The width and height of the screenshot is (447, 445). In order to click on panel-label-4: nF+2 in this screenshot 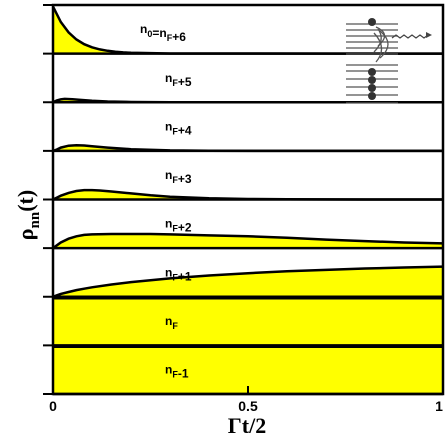, I will do `click(178, 226)`.